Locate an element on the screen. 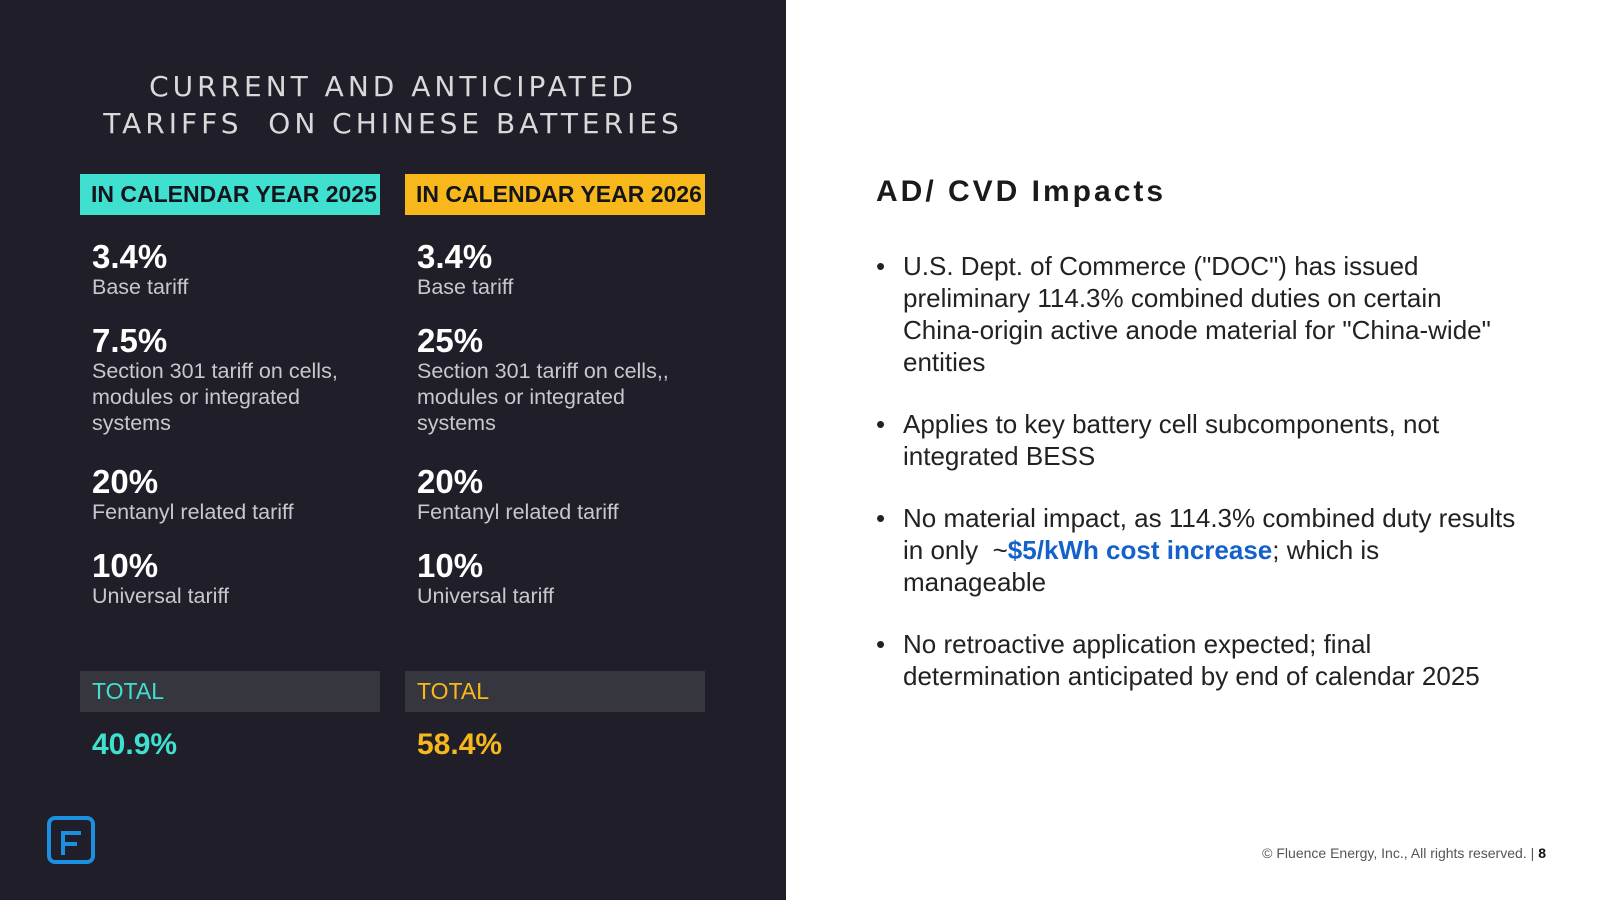  total-value-2026: 58.4% is located at coordinates (460, 744).